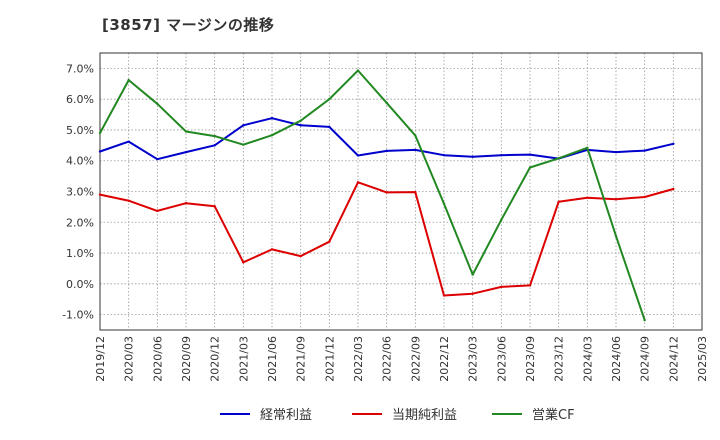 Image resolution: width=720 pixels, height=440 pixels. What do you see at coordinates (272, 359) in the screenshot?
I see `x-tick-label: 2021/06` at bounding box center [272, 359].